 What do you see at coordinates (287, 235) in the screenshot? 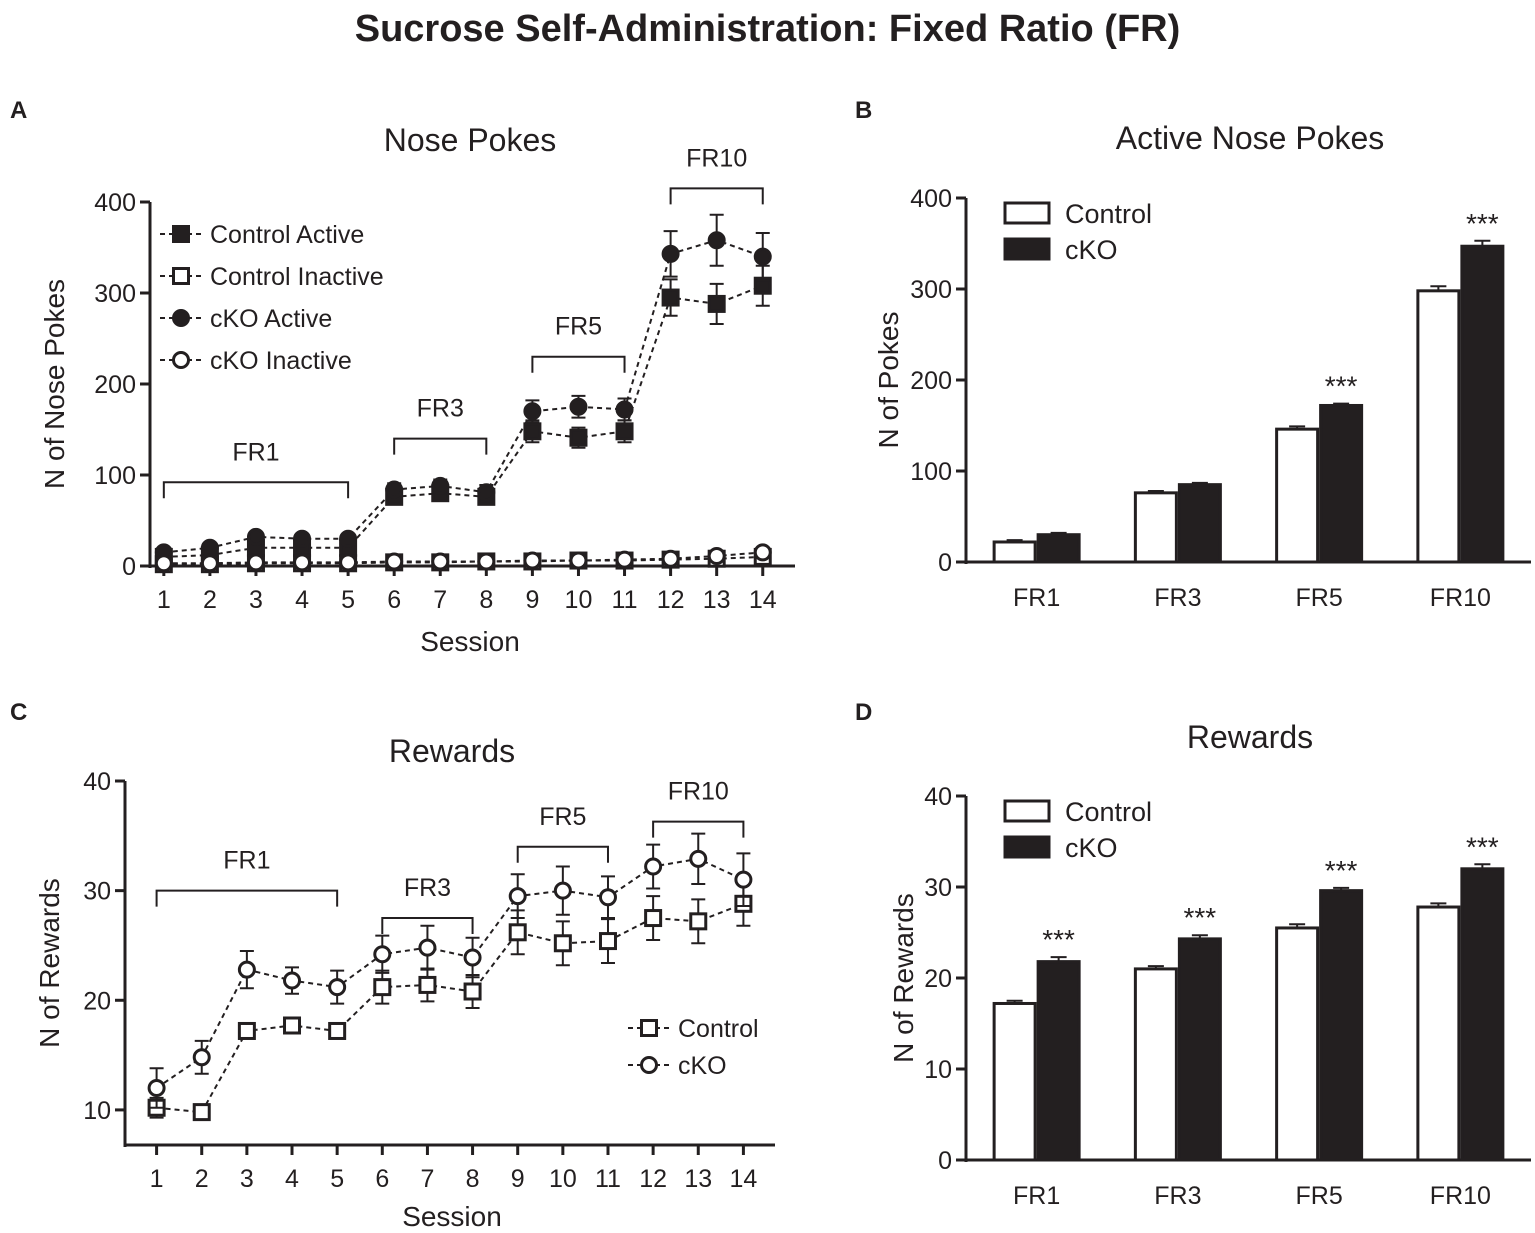
I see `legend-label: Control Active` at bounding box center [287, 235].